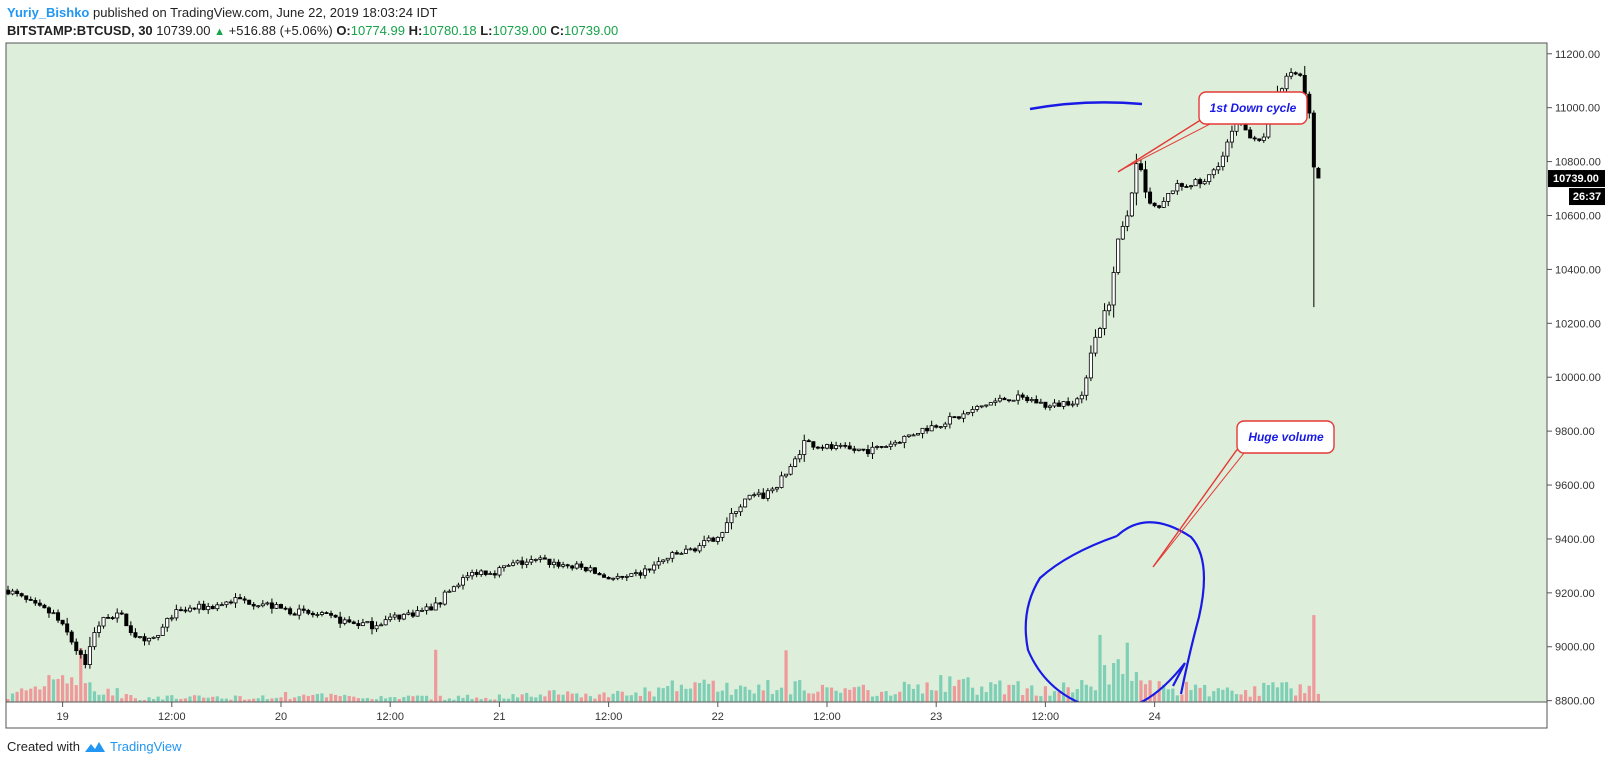 The width and height of the screenshot is (1615, 765). I want to click on huge-volume-callout, so click(1285, 437).